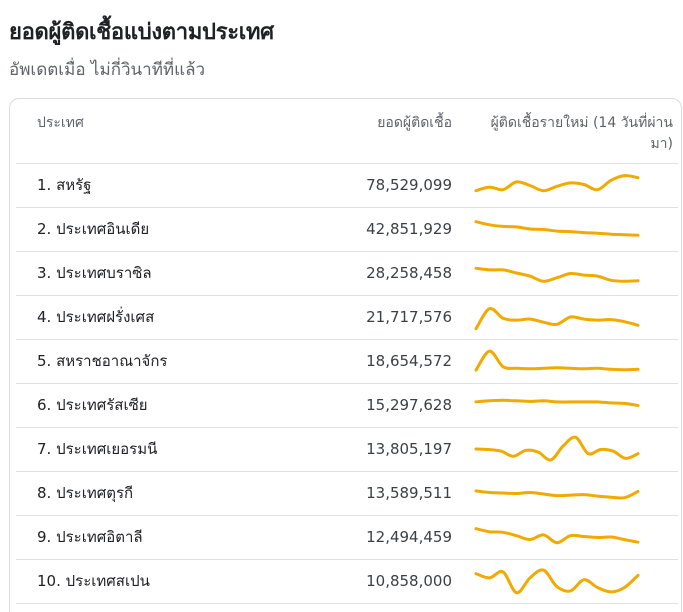  I want to click on country-name: 9. ประเทศอิตาลี, so click(90, 537).